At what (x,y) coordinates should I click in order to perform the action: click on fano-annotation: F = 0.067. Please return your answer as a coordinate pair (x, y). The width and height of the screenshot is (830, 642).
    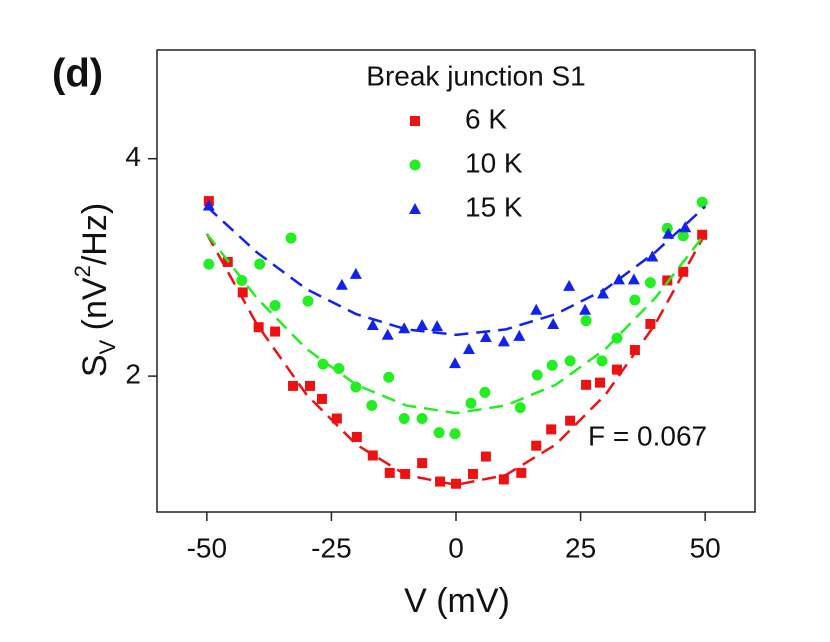
    Looking at the image, I should click on (647, 435).